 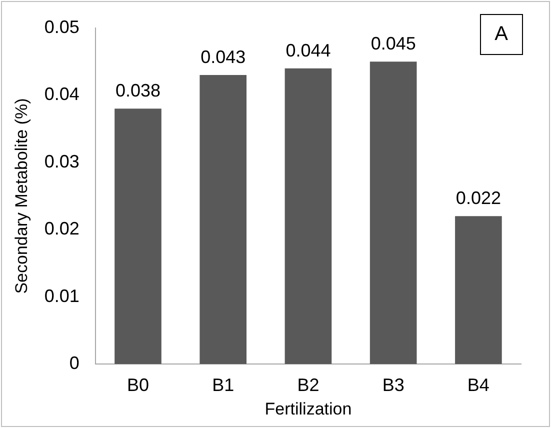 I want to click on data-label: 0.045, so click(x=393, y=44).